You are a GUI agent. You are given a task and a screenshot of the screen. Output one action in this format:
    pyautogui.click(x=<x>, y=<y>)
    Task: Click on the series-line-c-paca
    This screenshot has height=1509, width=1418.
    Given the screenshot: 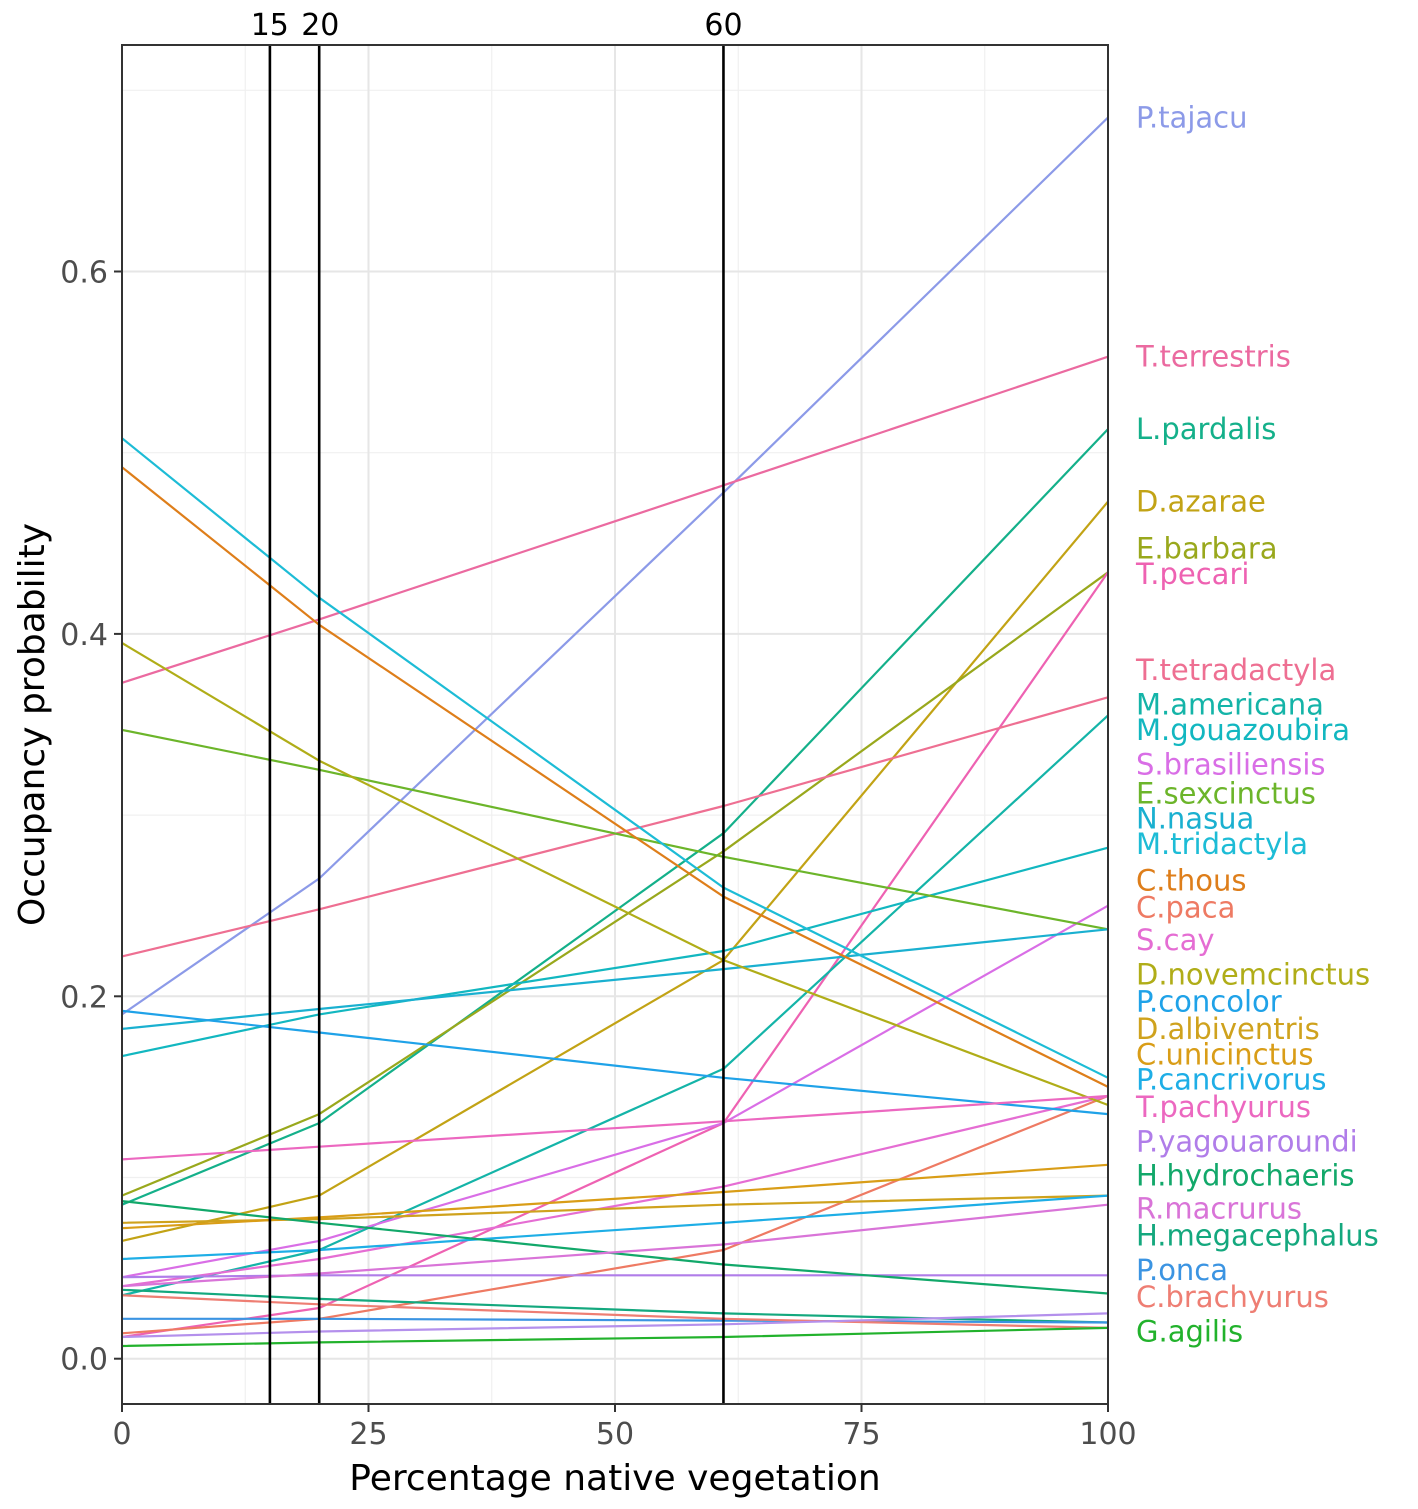 What is the action you would take?
    pyautogui.click(x=615, y=1214)
    